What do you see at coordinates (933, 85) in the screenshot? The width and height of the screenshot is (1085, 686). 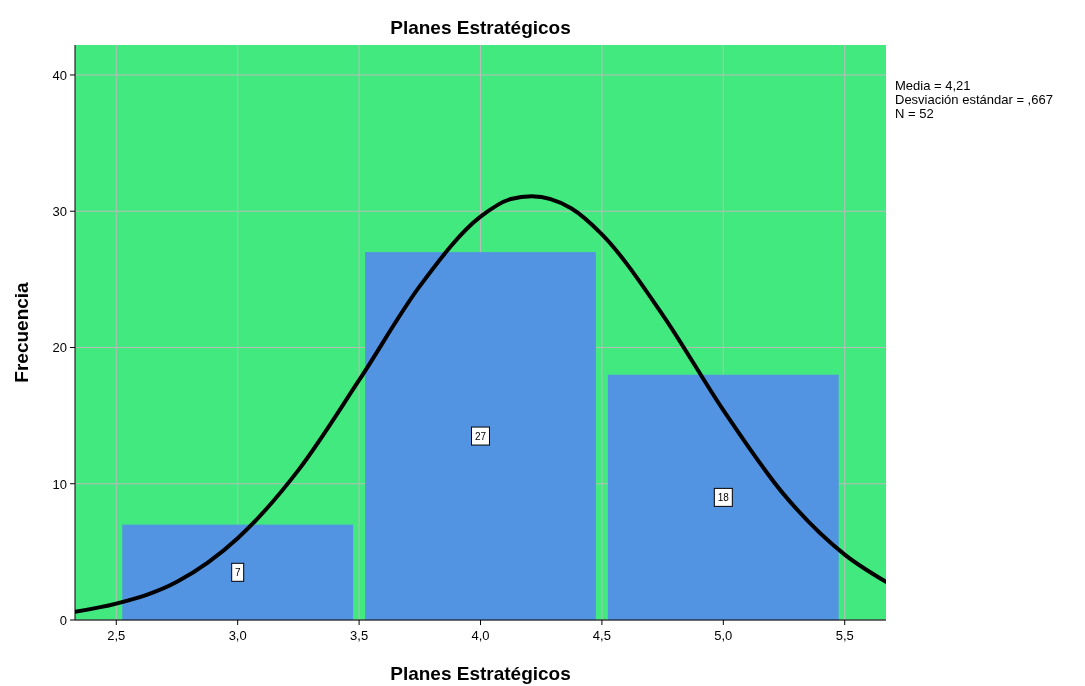 I see `text: Media = 4,21` at bounding box center [933, 85].